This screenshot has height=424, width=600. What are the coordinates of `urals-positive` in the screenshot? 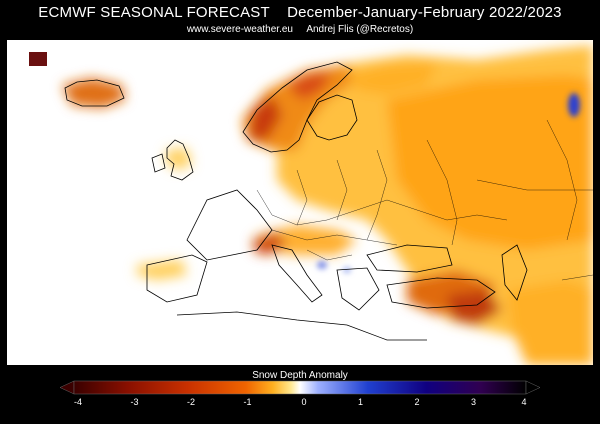 It's located at (574, 105).